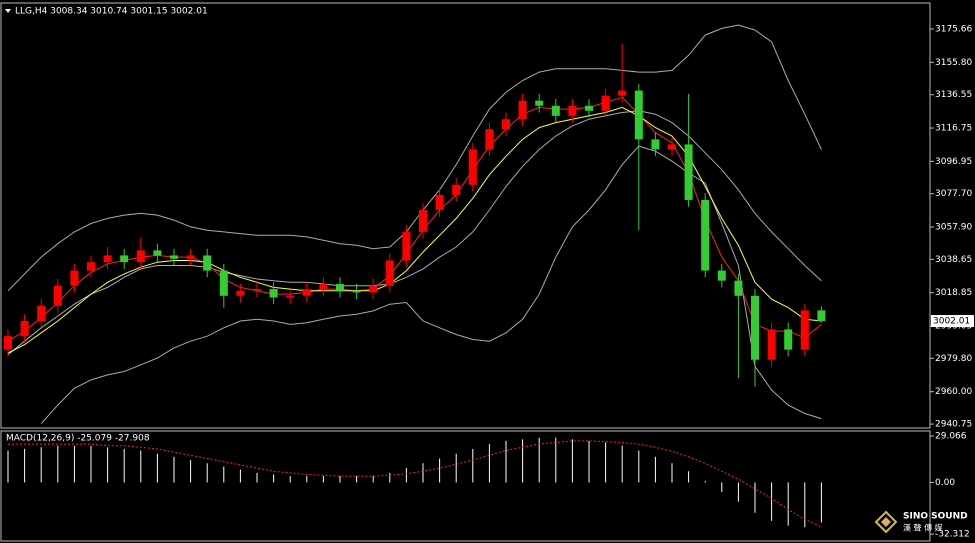 The width and height of the screenshot is (975, 543). I want to click on y-tick-label: 3057.90, so click(953, 228).